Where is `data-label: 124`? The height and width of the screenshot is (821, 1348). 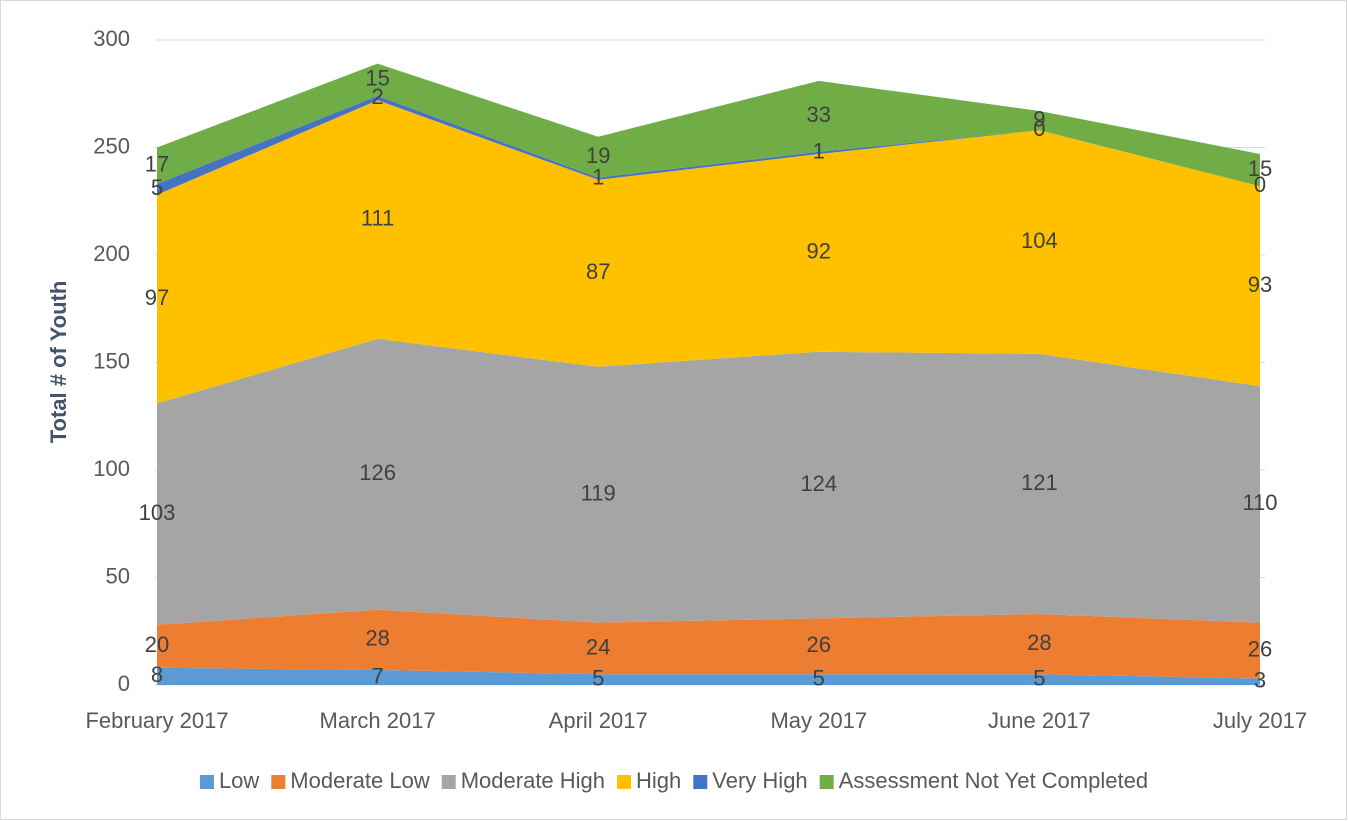
data-label: 124 is located at coordinates (818, 483).